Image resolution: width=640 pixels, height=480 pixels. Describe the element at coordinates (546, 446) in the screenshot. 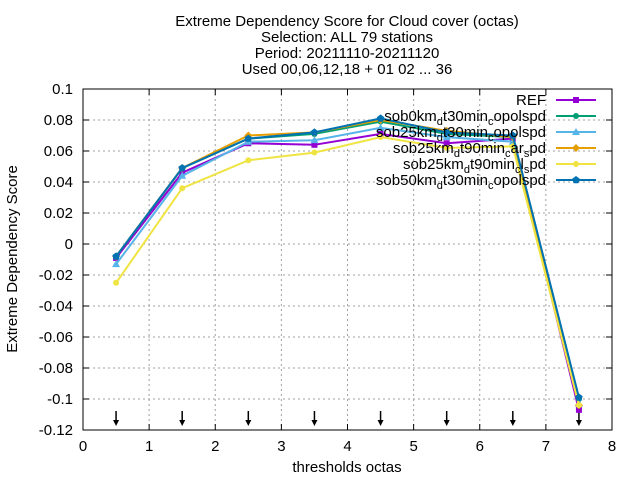

I see `x-tick-label: 7` at that location.